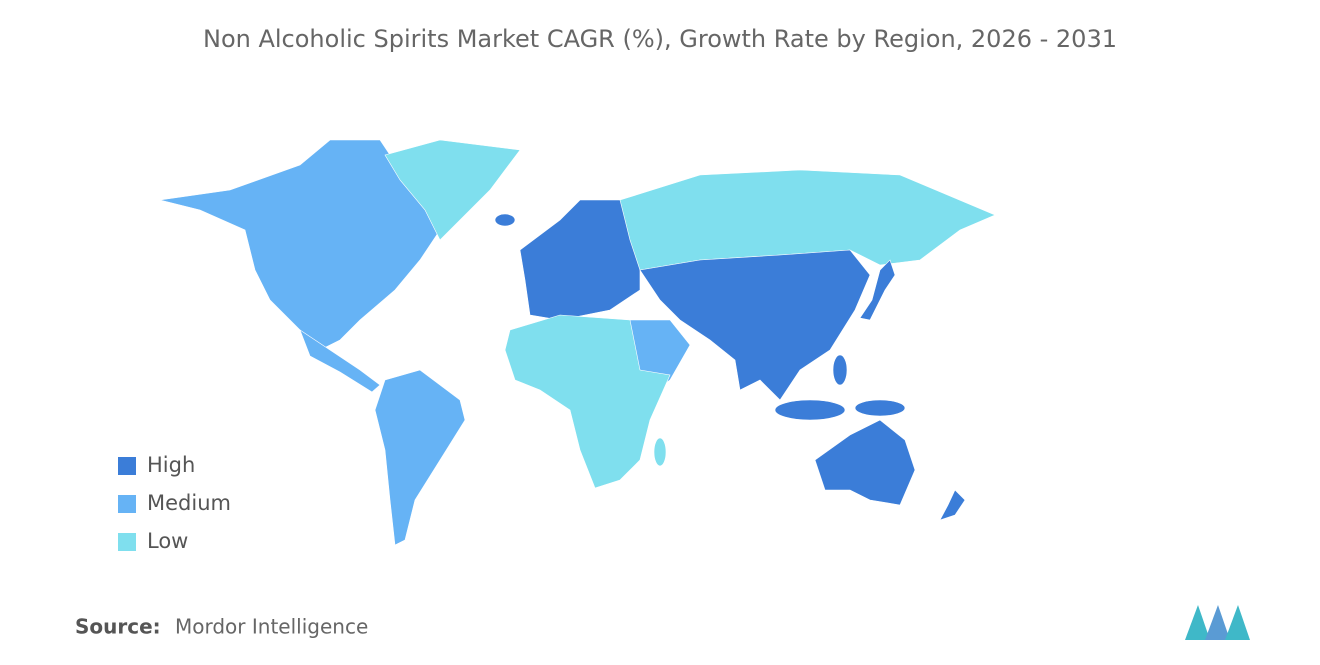 This screenshot has width=1320, height=665. What do you see at coordinates (660, 452) in the screenshot?
I see `madagascar` at bounding box center [660, 452].